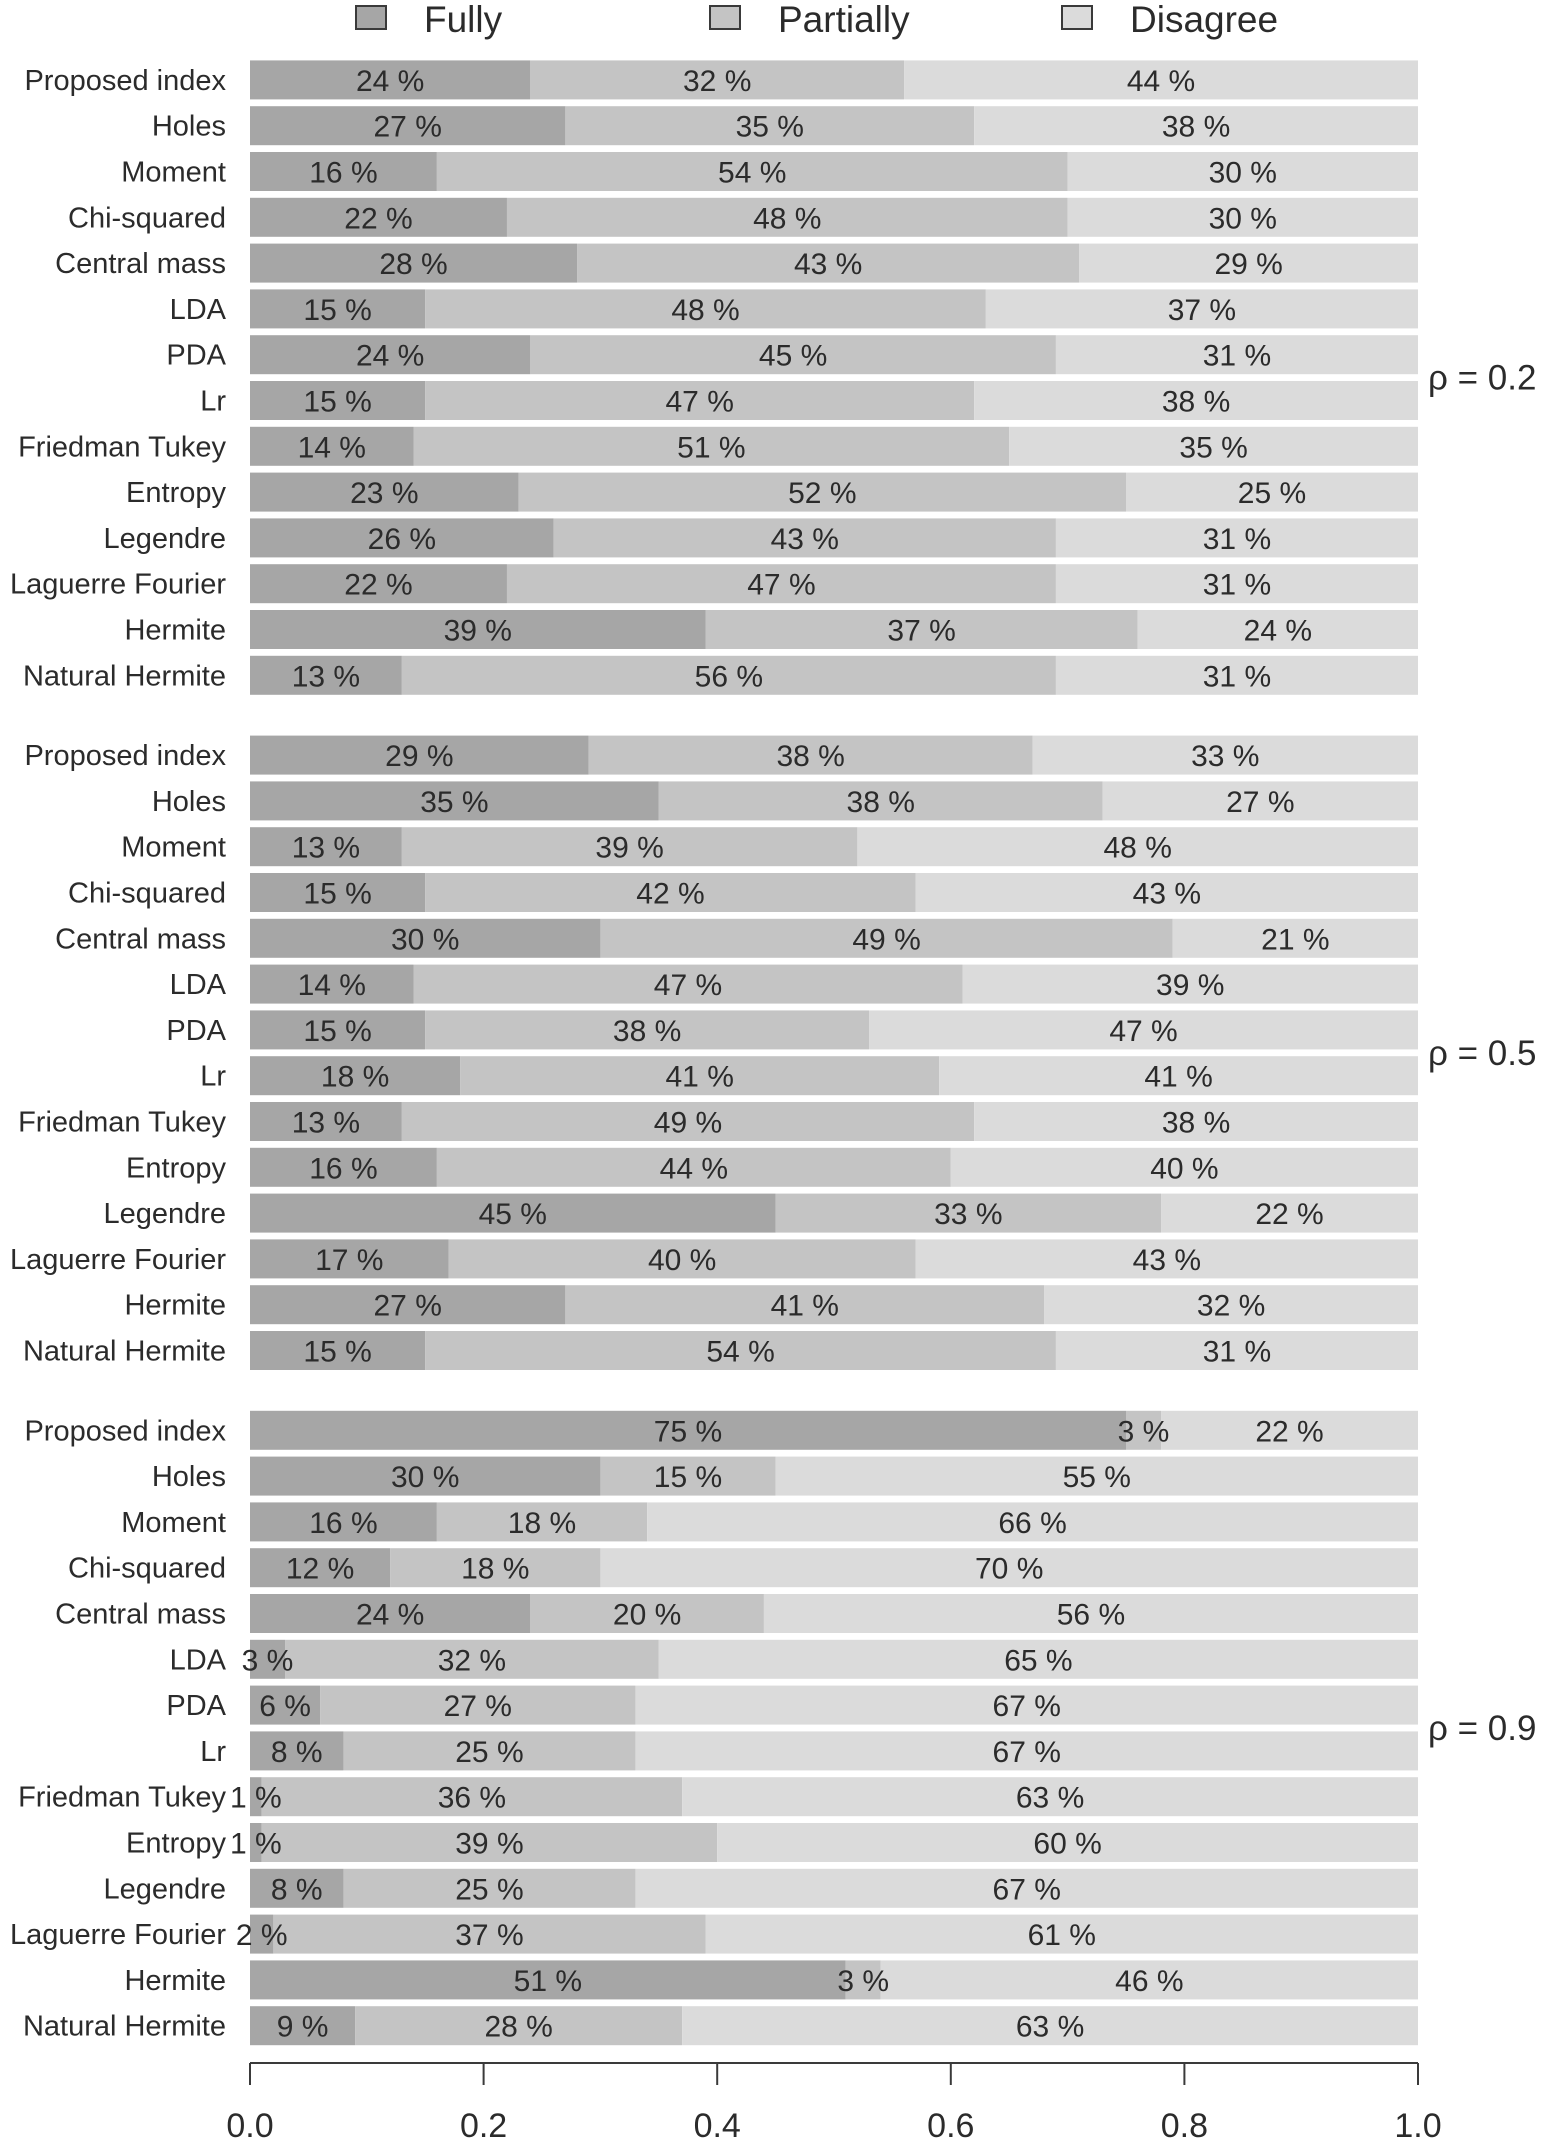 The width and height of the screenshot is (1542, 2146). I want to click on bar-value-label: 37 %, so click(921, 631).